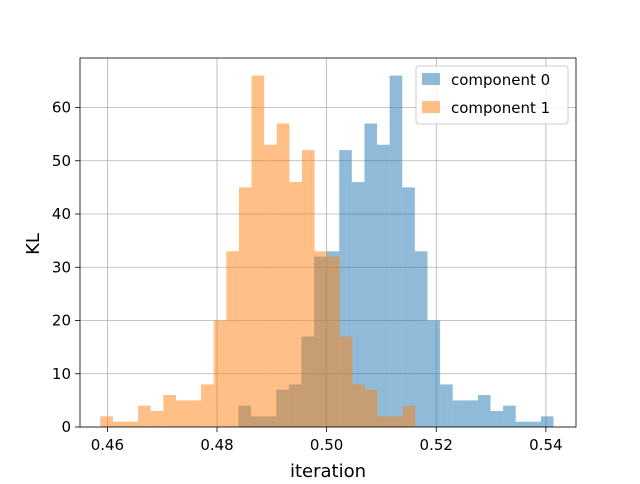 The image size is (640, 484). Describe the element at coordinates (61, 161) in the screenshot. I see `y-tick-label: 50` at that location.